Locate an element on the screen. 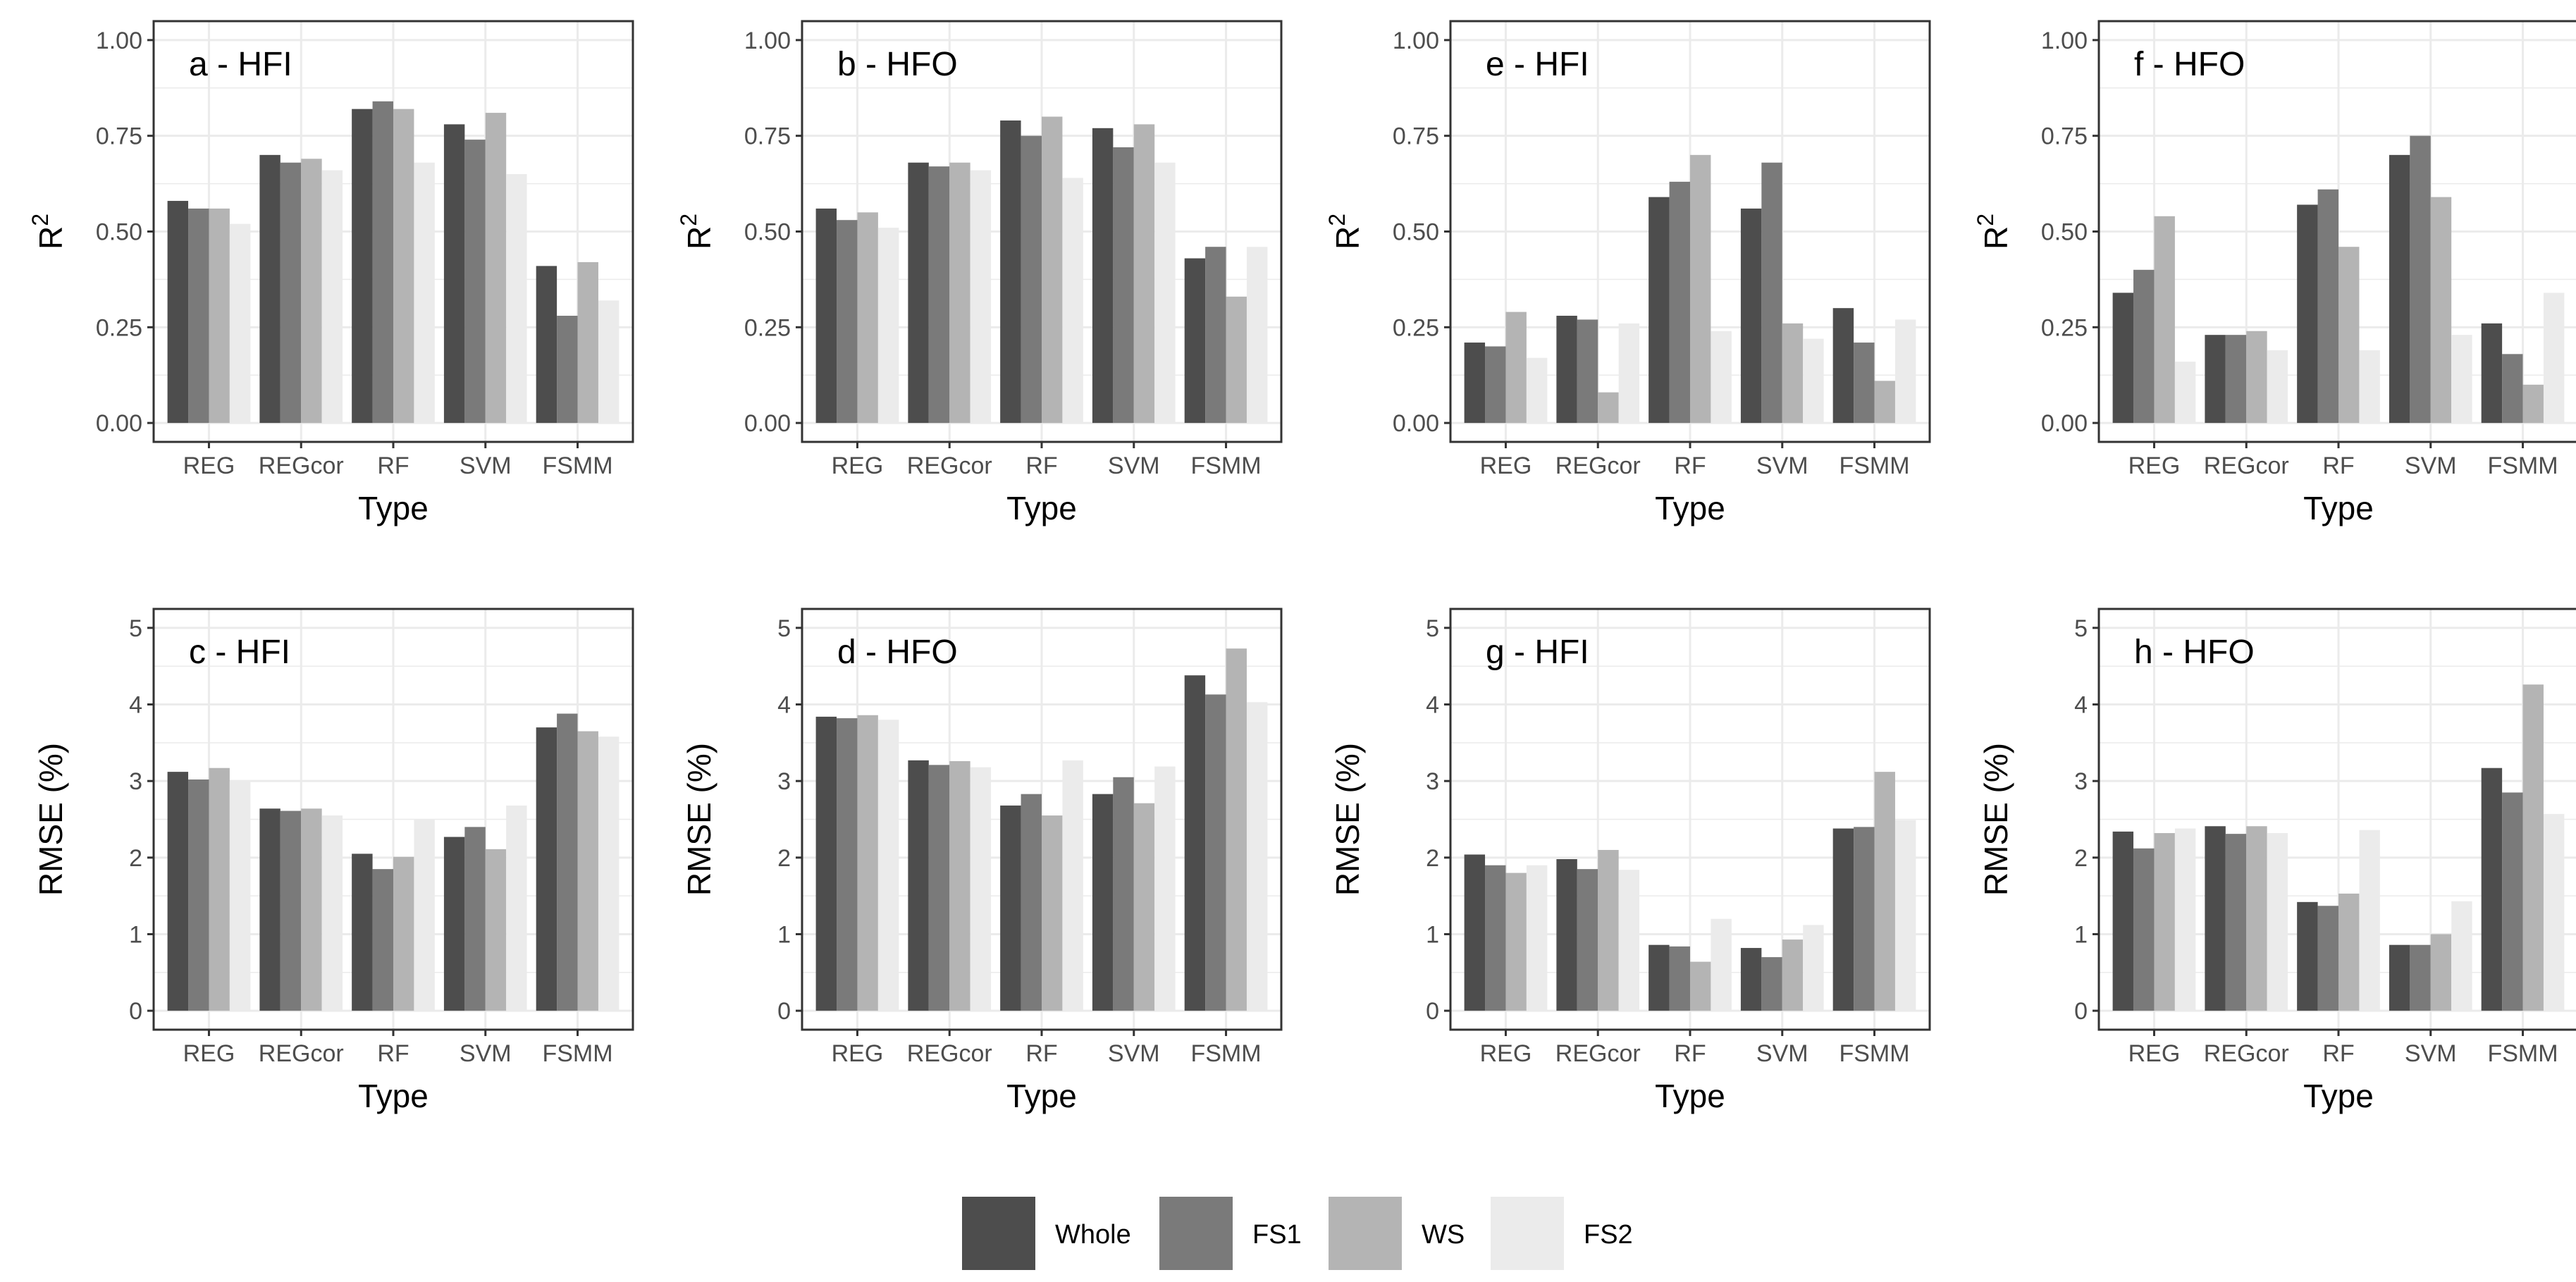 Image resolution: width=2576 pixels, height=1282 pixels. bar-e-FSMM-FS1 is located at coordinates (1864, 383).